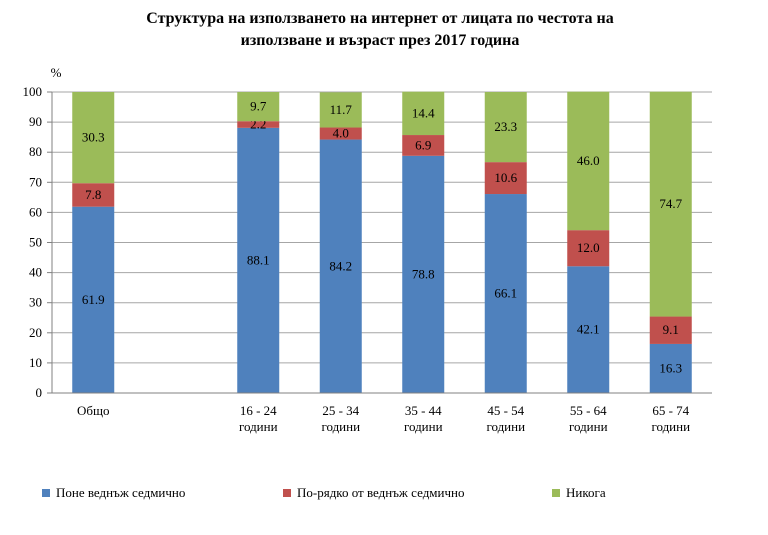 This screenshot has height=535, width=768. What do you see at coordinates (670, 410) in the screenshot?
I see `x-tick-label: 65 - 74` at bounding box center [670, 410].